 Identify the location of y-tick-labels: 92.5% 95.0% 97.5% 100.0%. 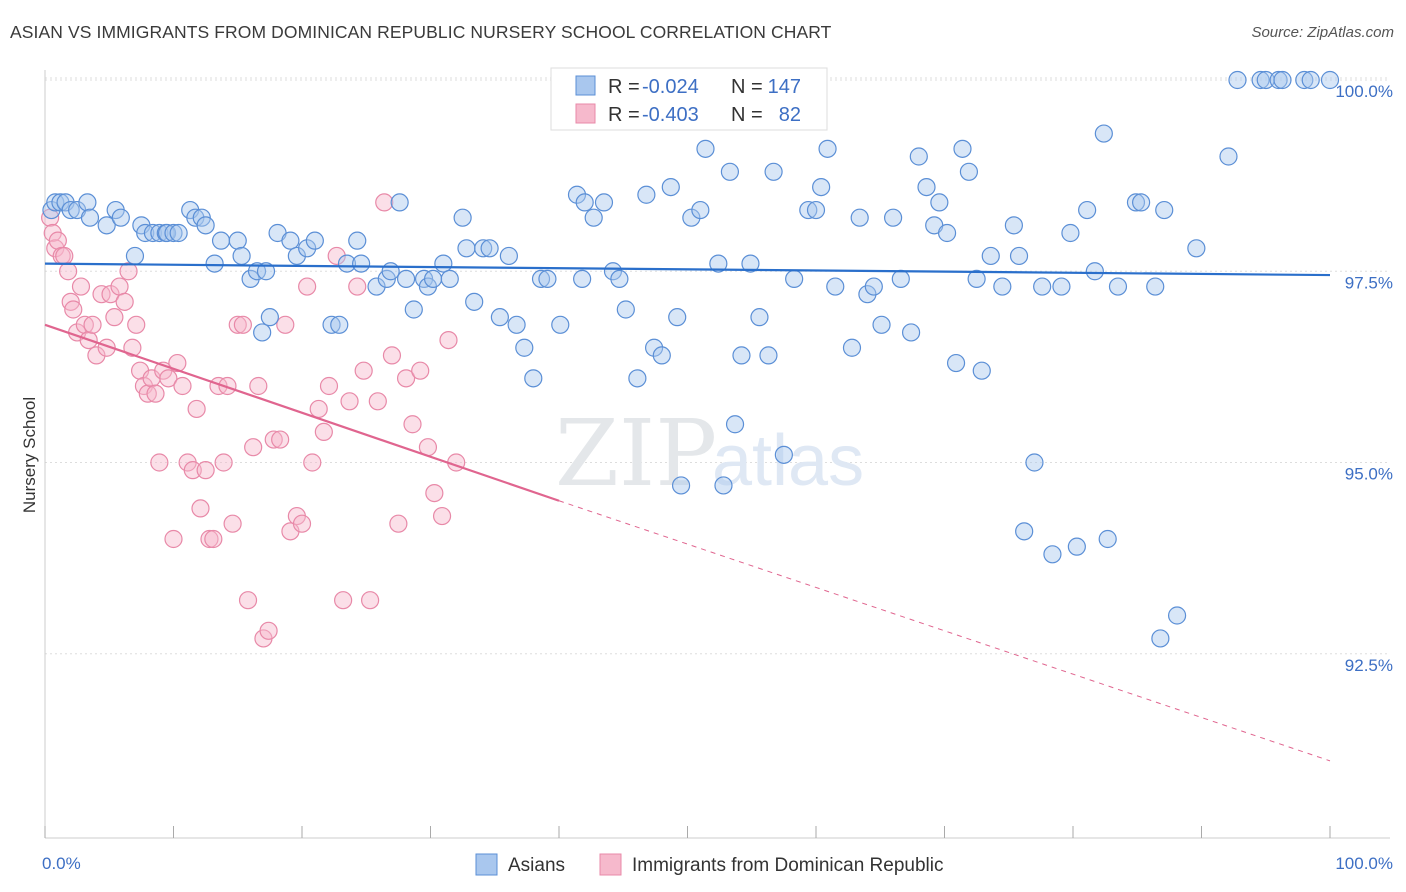
(1364, 378).